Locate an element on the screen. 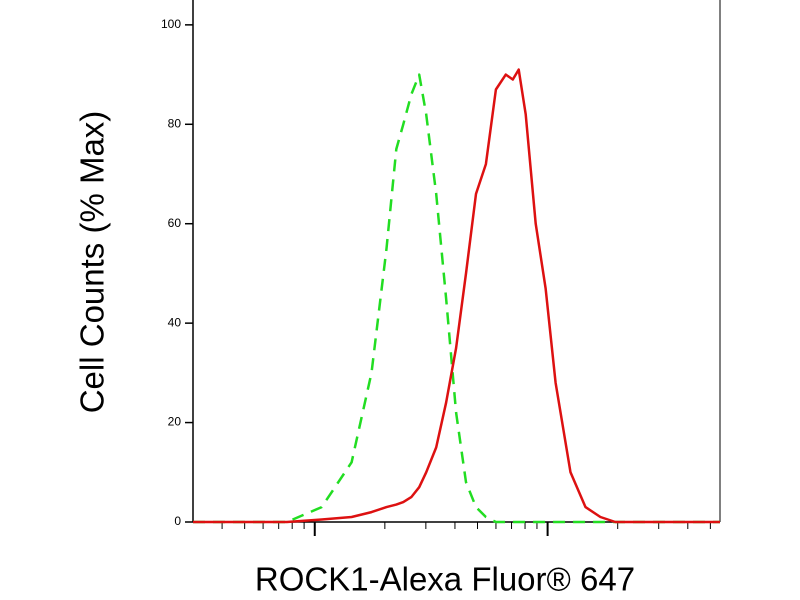  x-axis-title: ROCK1-Alexa Fluor® 647 is located at coordinates (445, 579).